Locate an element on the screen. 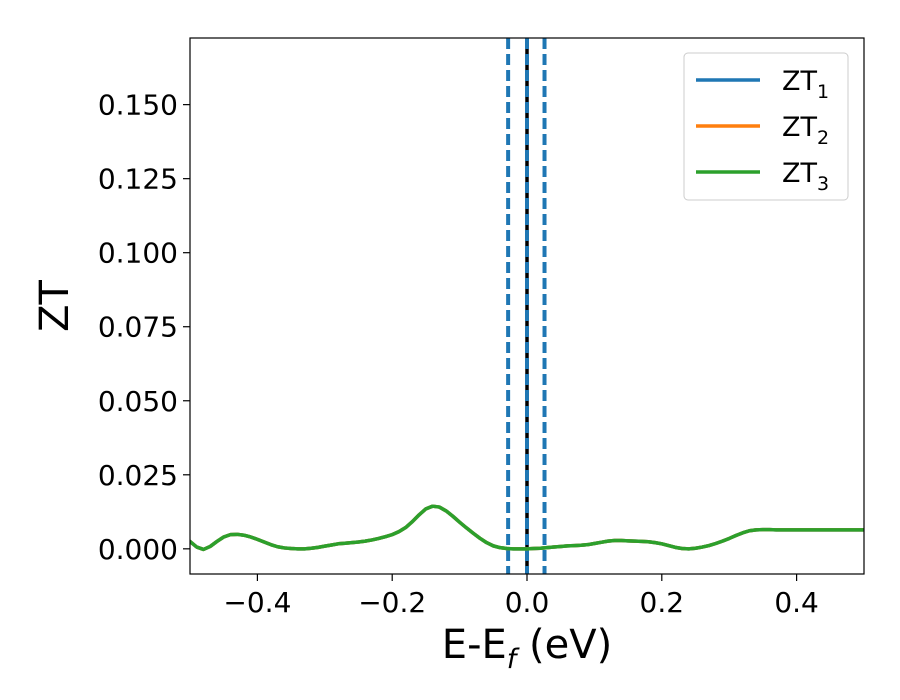  x-tick-label: 0.4 is located at coordinates (796, 602).